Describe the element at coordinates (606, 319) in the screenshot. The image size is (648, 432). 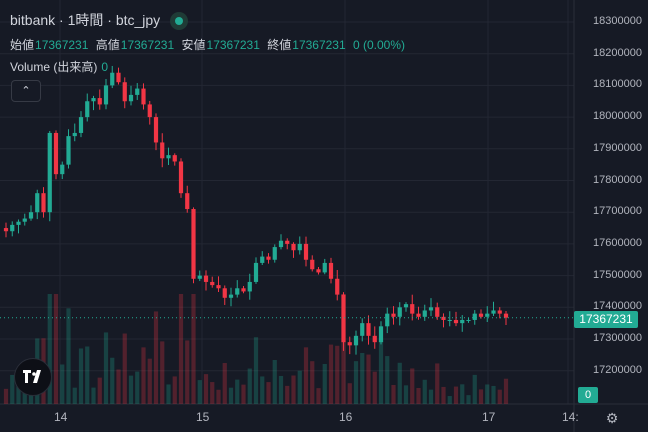
I see `current-price-tag: 17367231` at that location.